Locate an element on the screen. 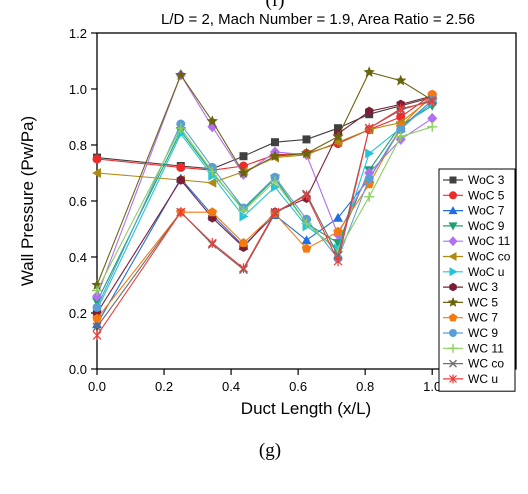  legend-item: WoC 9 is located at coordinates (474, 226).